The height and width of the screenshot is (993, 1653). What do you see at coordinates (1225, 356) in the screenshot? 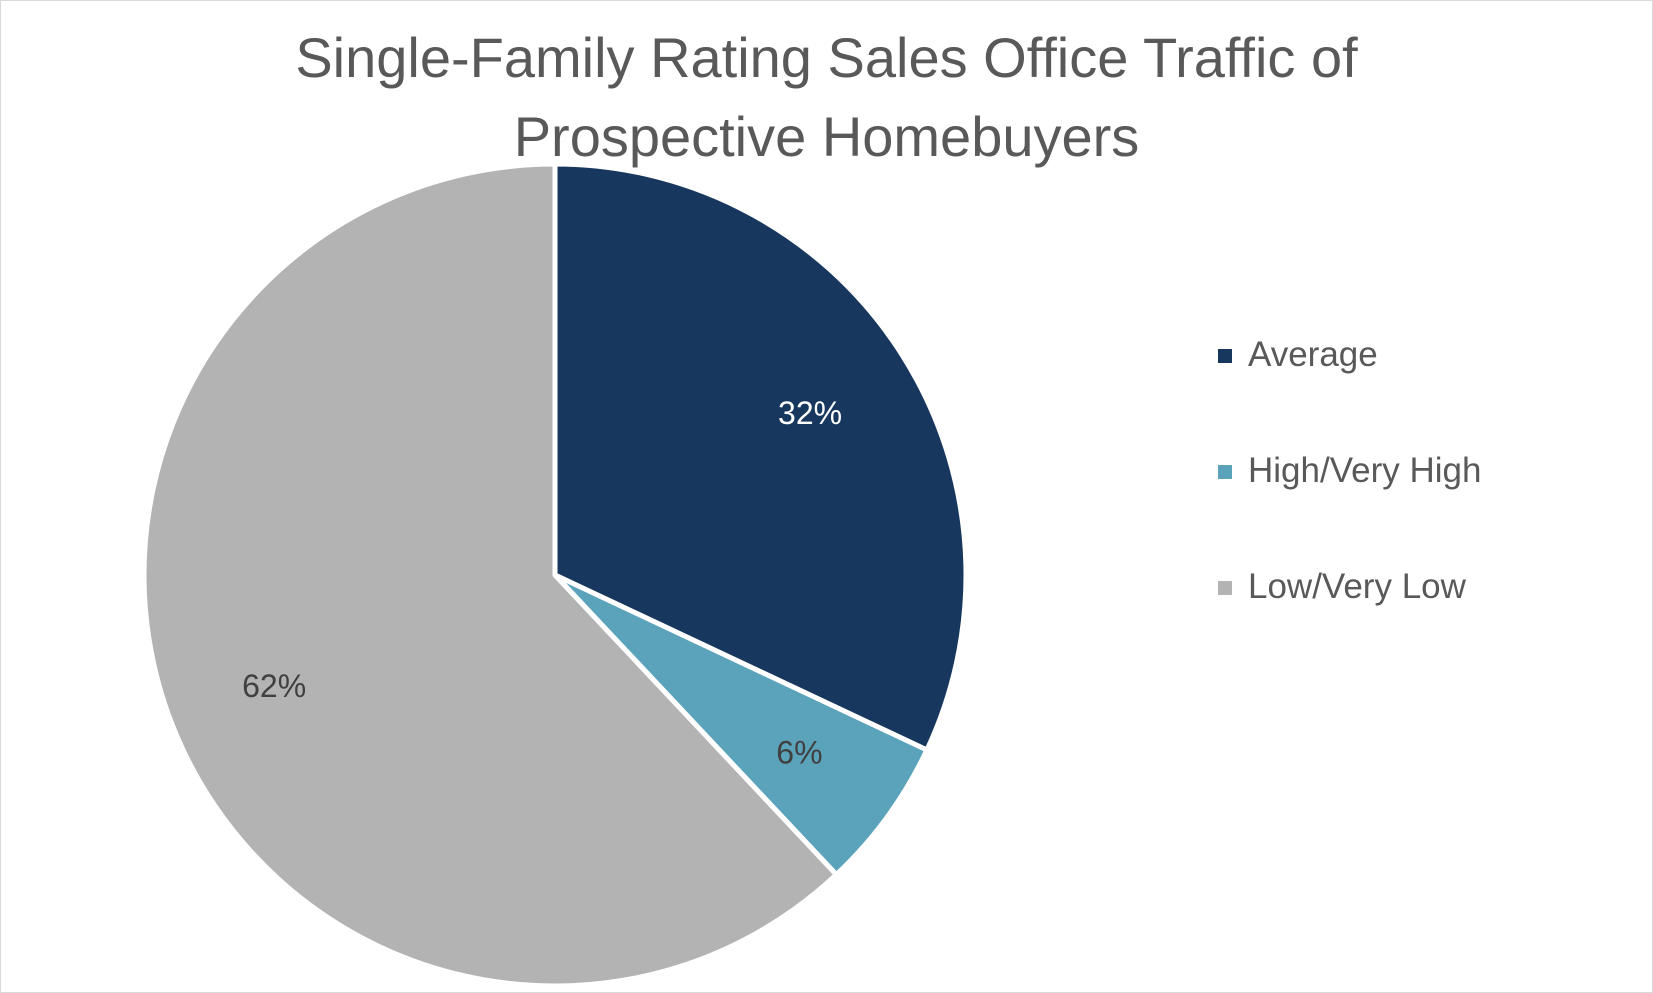
I see `legend-swatch-average` at bounding box center [1225, 356].